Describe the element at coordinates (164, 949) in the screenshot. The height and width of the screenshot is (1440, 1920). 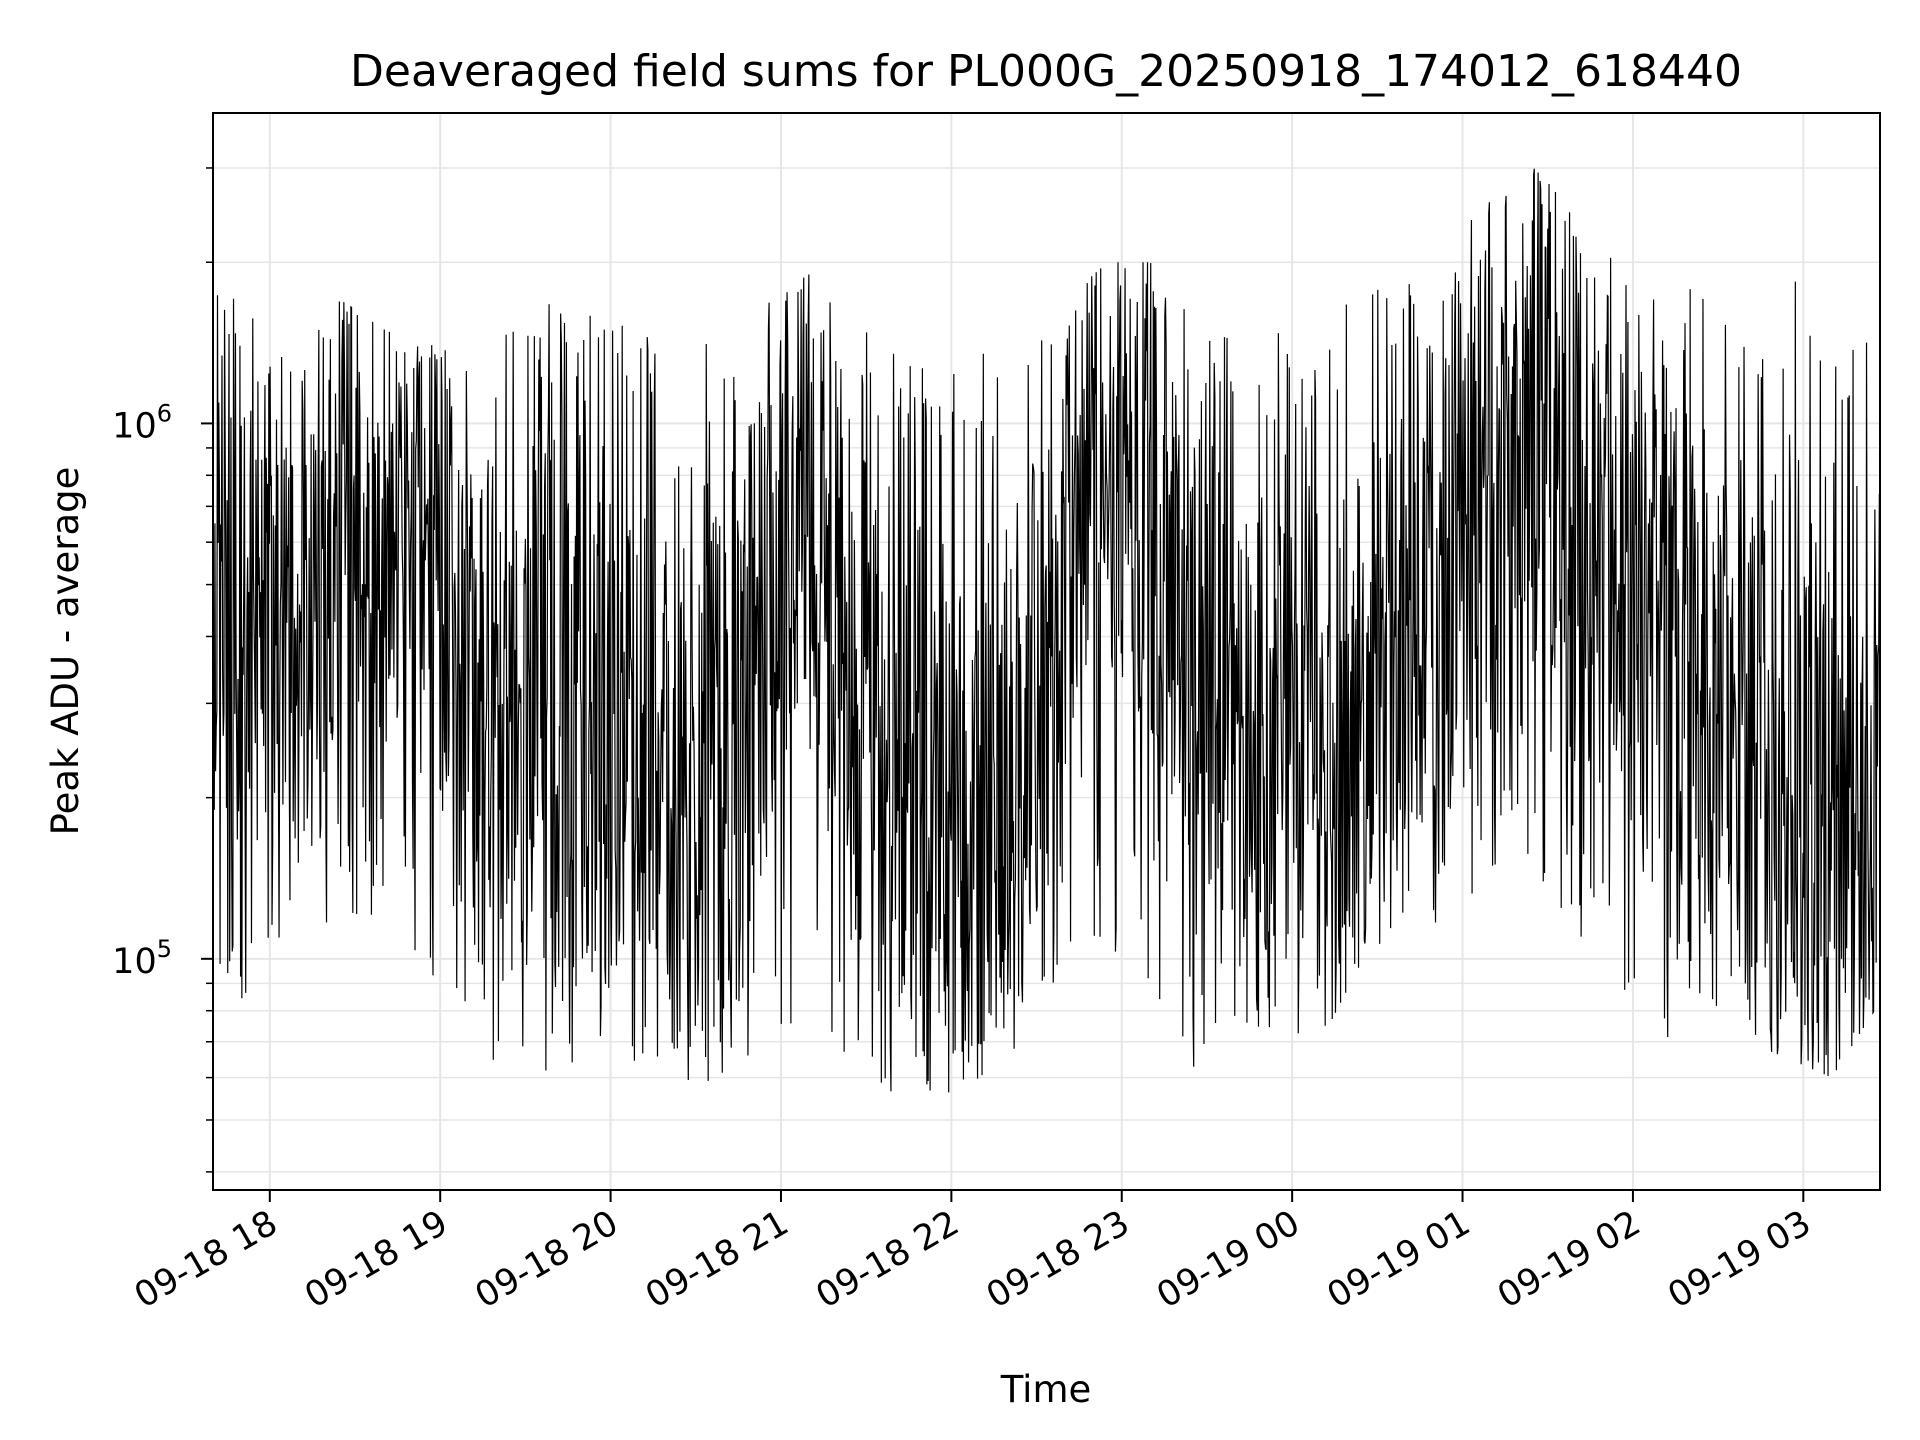
I see `y-tick-exponent: 5` at that location.